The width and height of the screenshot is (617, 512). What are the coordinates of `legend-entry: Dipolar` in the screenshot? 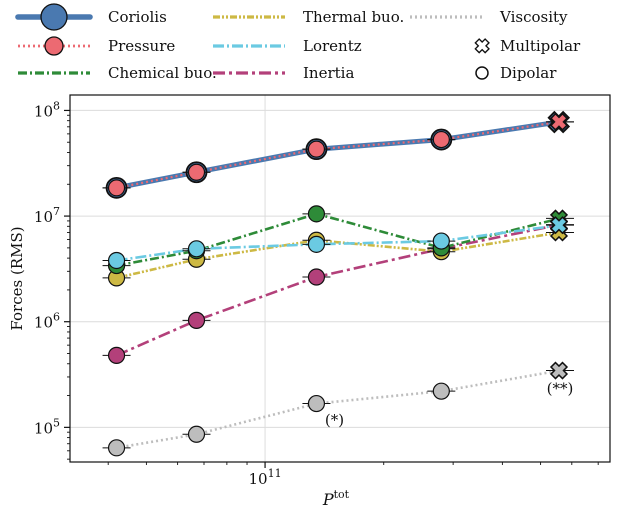 It's located at (516, 73).